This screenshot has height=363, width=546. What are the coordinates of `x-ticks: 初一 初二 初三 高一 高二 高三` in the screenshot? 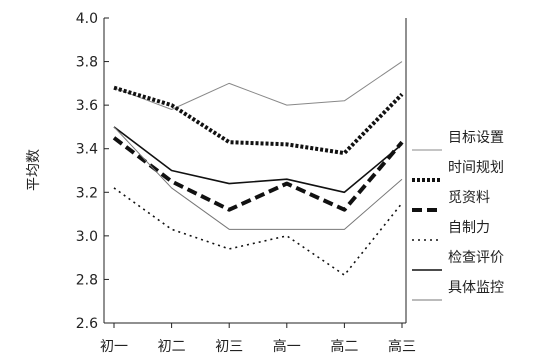 It's located at (258, 339).